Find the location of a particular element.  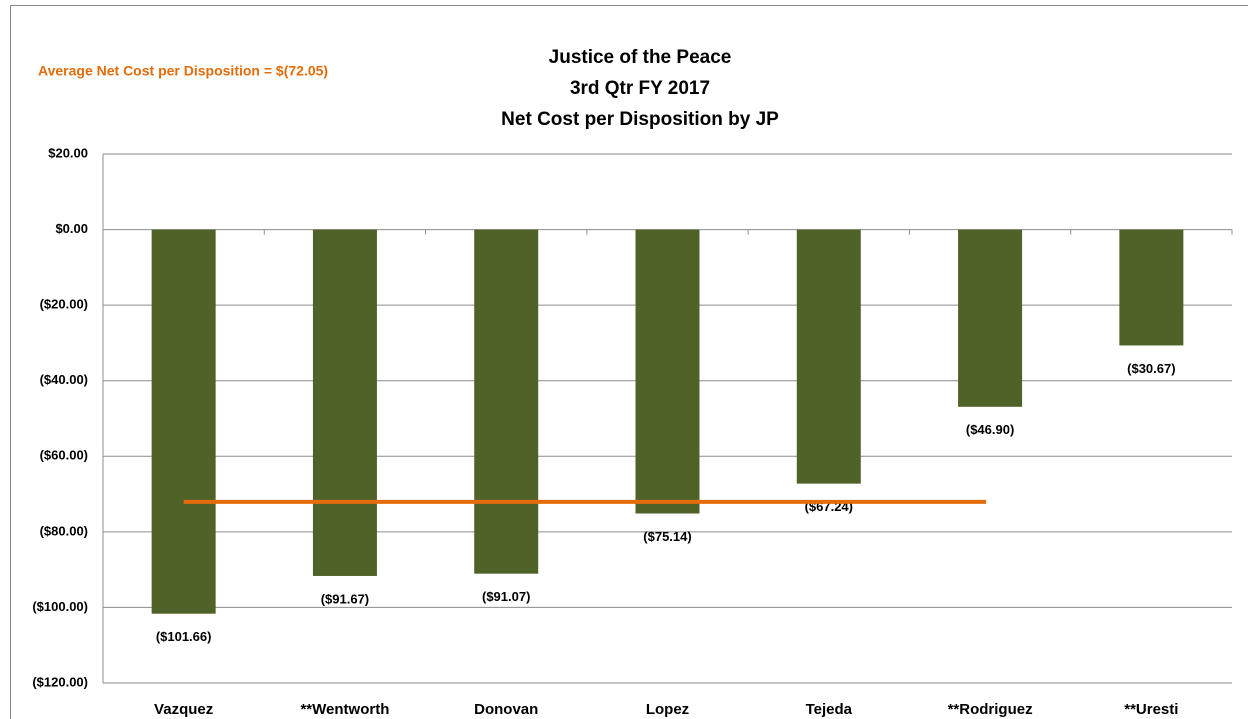

value-label: ($91.67) is located at coordinates (345, 598).